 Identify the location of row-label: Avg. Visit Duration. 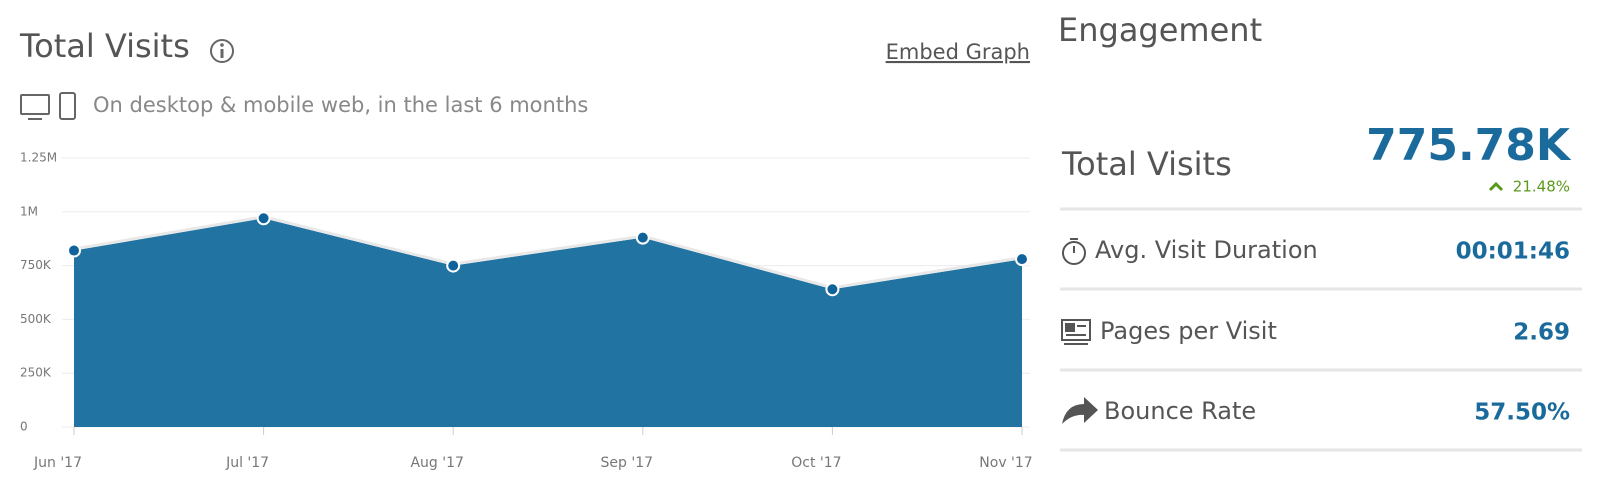
(1206, 250).